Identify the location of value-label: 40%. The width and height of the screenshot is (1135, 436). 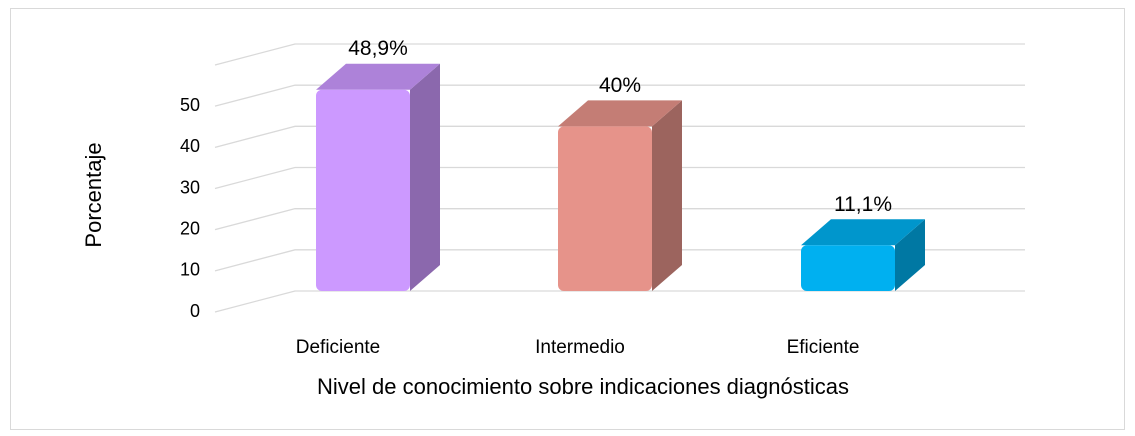
(620, 85).